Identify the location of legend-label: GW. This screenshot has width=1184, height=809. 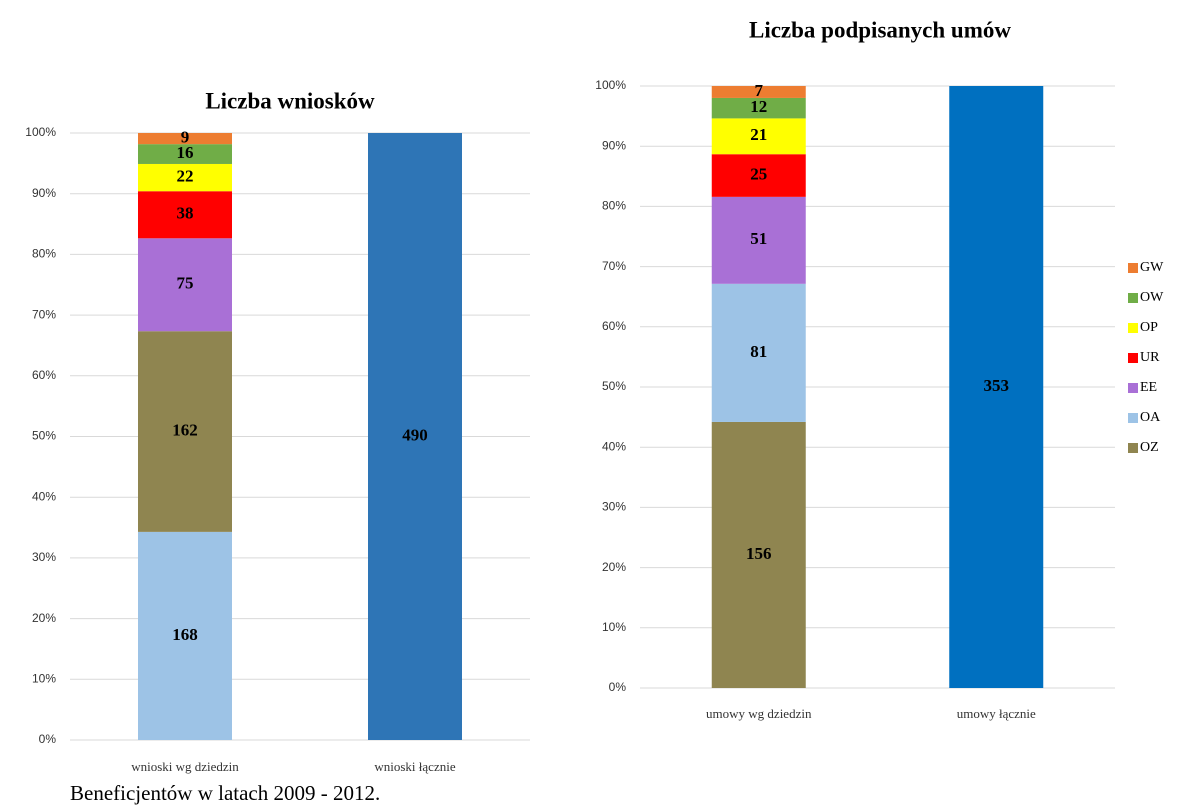
(1152, 267).